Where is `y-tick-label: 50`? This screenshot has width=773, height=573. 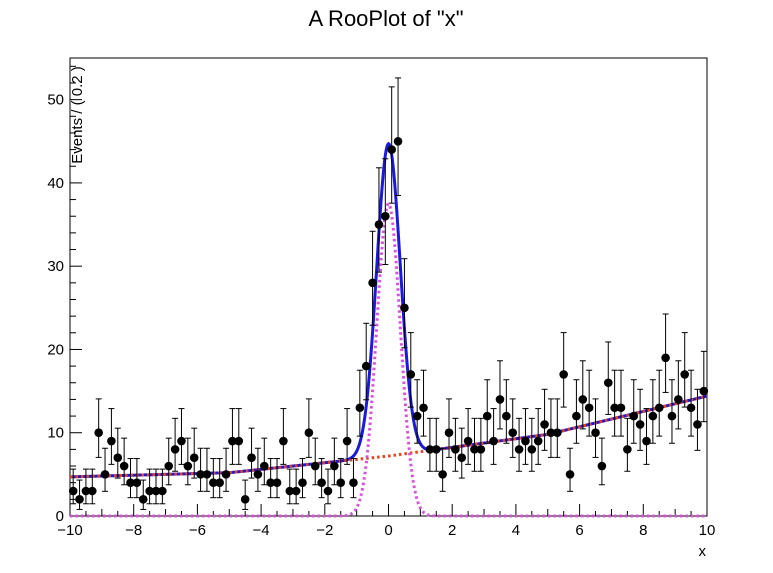
y-tick-label: 50 is located at coordinates (55, 100).